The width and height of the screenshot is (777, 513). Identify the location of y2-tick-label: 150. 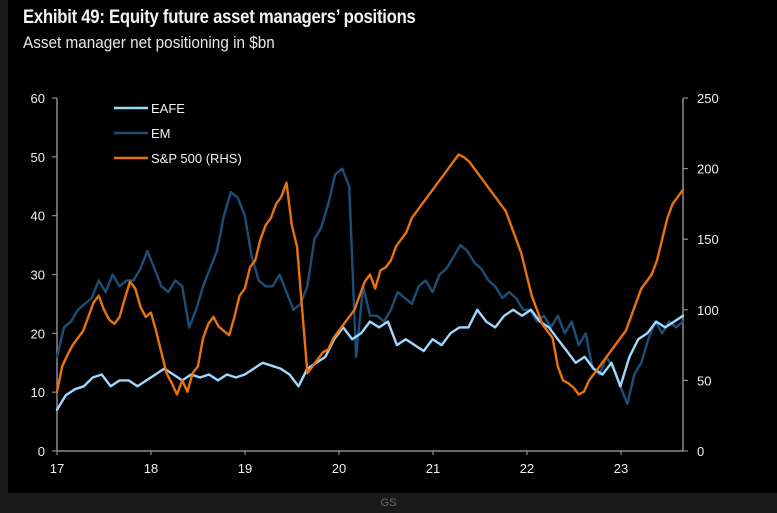
(708, 239).